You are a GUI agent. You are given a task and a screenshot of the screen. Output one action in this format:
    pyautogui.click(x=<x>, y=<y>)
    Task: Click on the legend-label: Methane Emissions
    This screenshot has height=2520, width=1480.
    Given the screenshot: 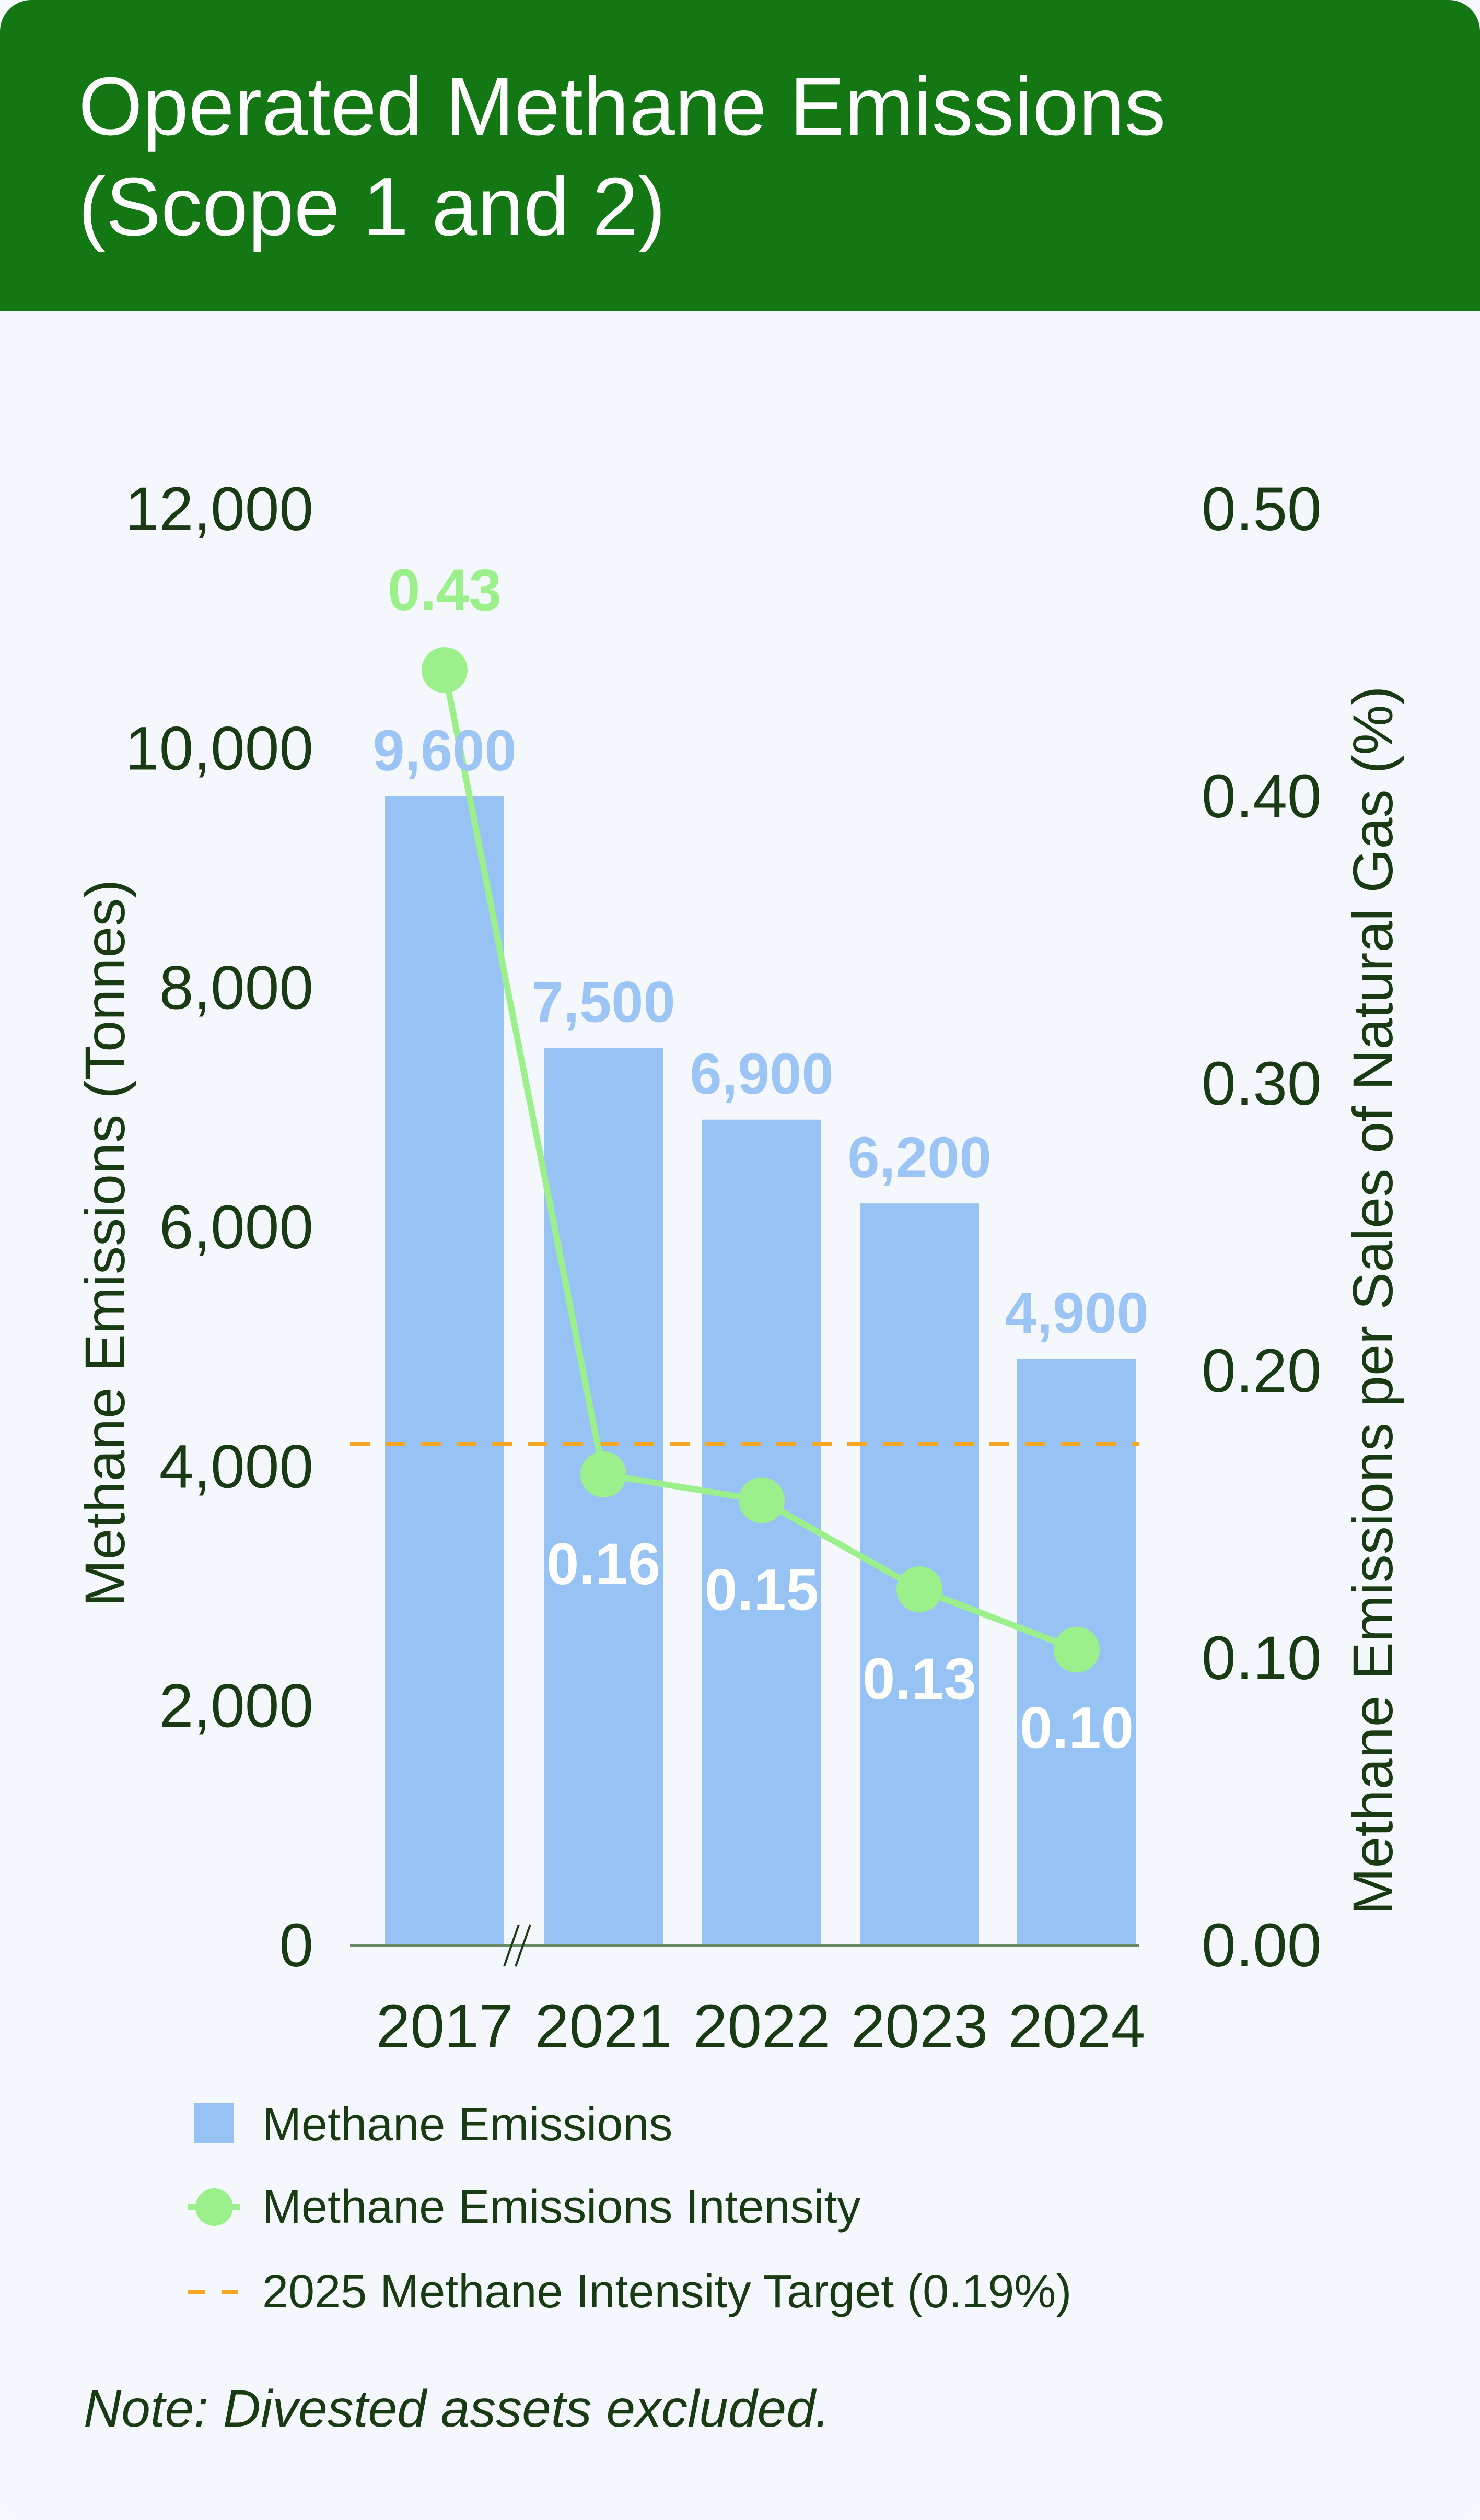 What is the action you would take?
    pyautogui.click(x=467, y=2125)
    